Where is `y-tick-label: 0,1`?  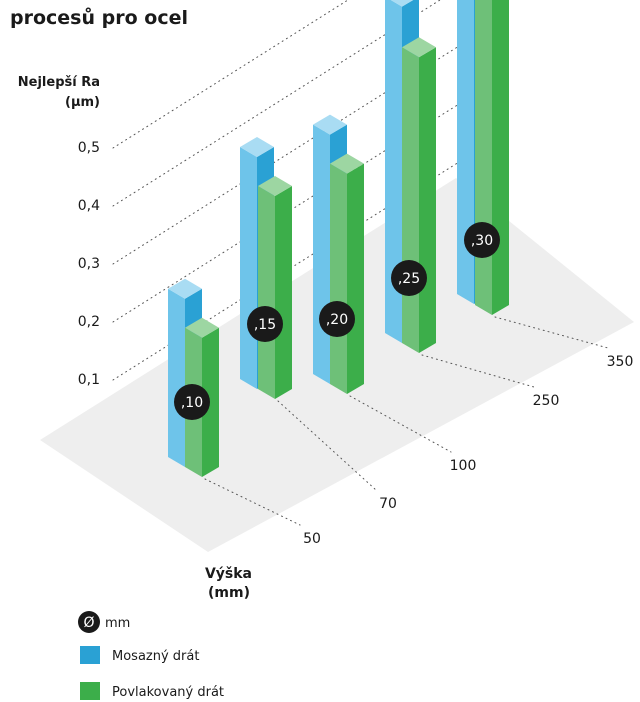 y-tick-label: 0,1 is located at coordinates (89, 380).